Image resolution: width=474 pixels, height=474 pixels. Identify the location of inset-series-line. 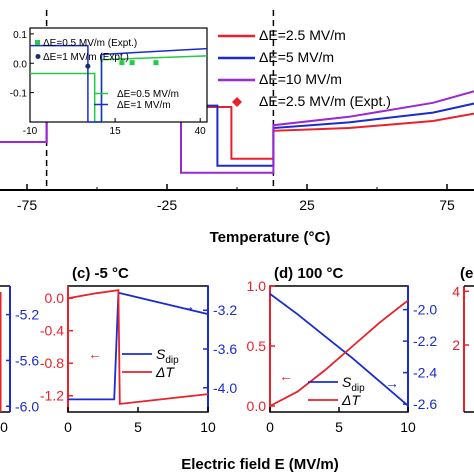
(119, 83).